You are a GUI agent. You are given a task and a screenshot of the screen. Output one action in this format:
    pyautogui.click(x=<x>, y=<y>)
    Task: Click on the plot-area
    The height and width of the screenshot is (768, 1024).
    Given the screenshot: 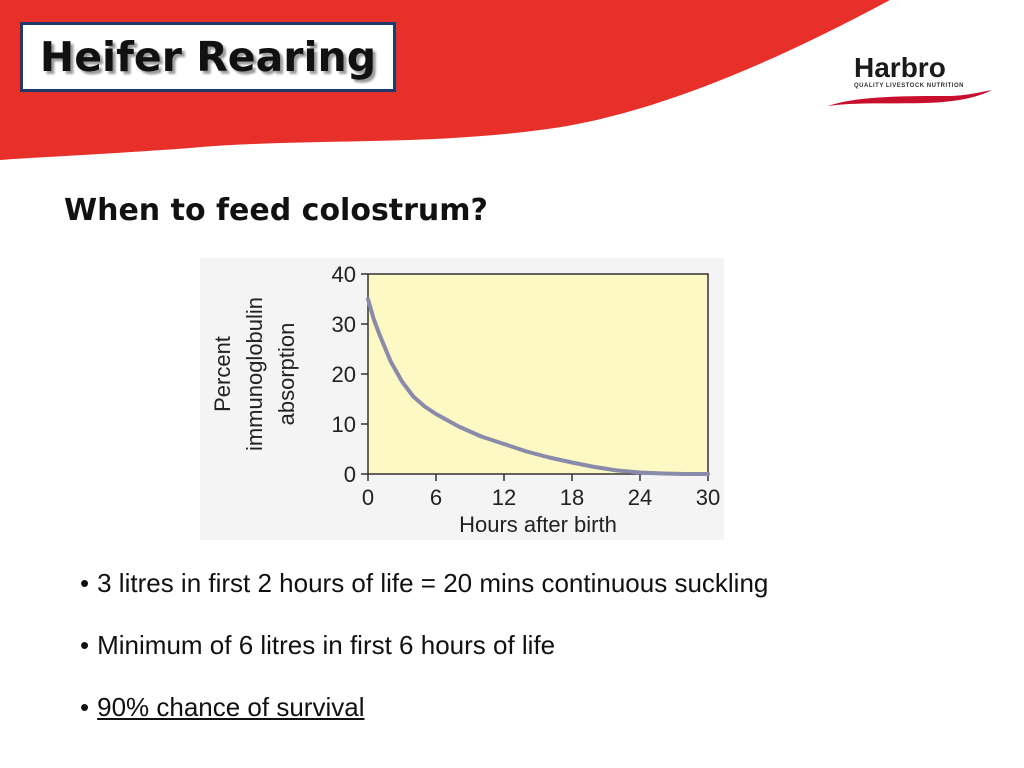 What is the action you would take?
    pyautogui.click(x=538, y=374)
    